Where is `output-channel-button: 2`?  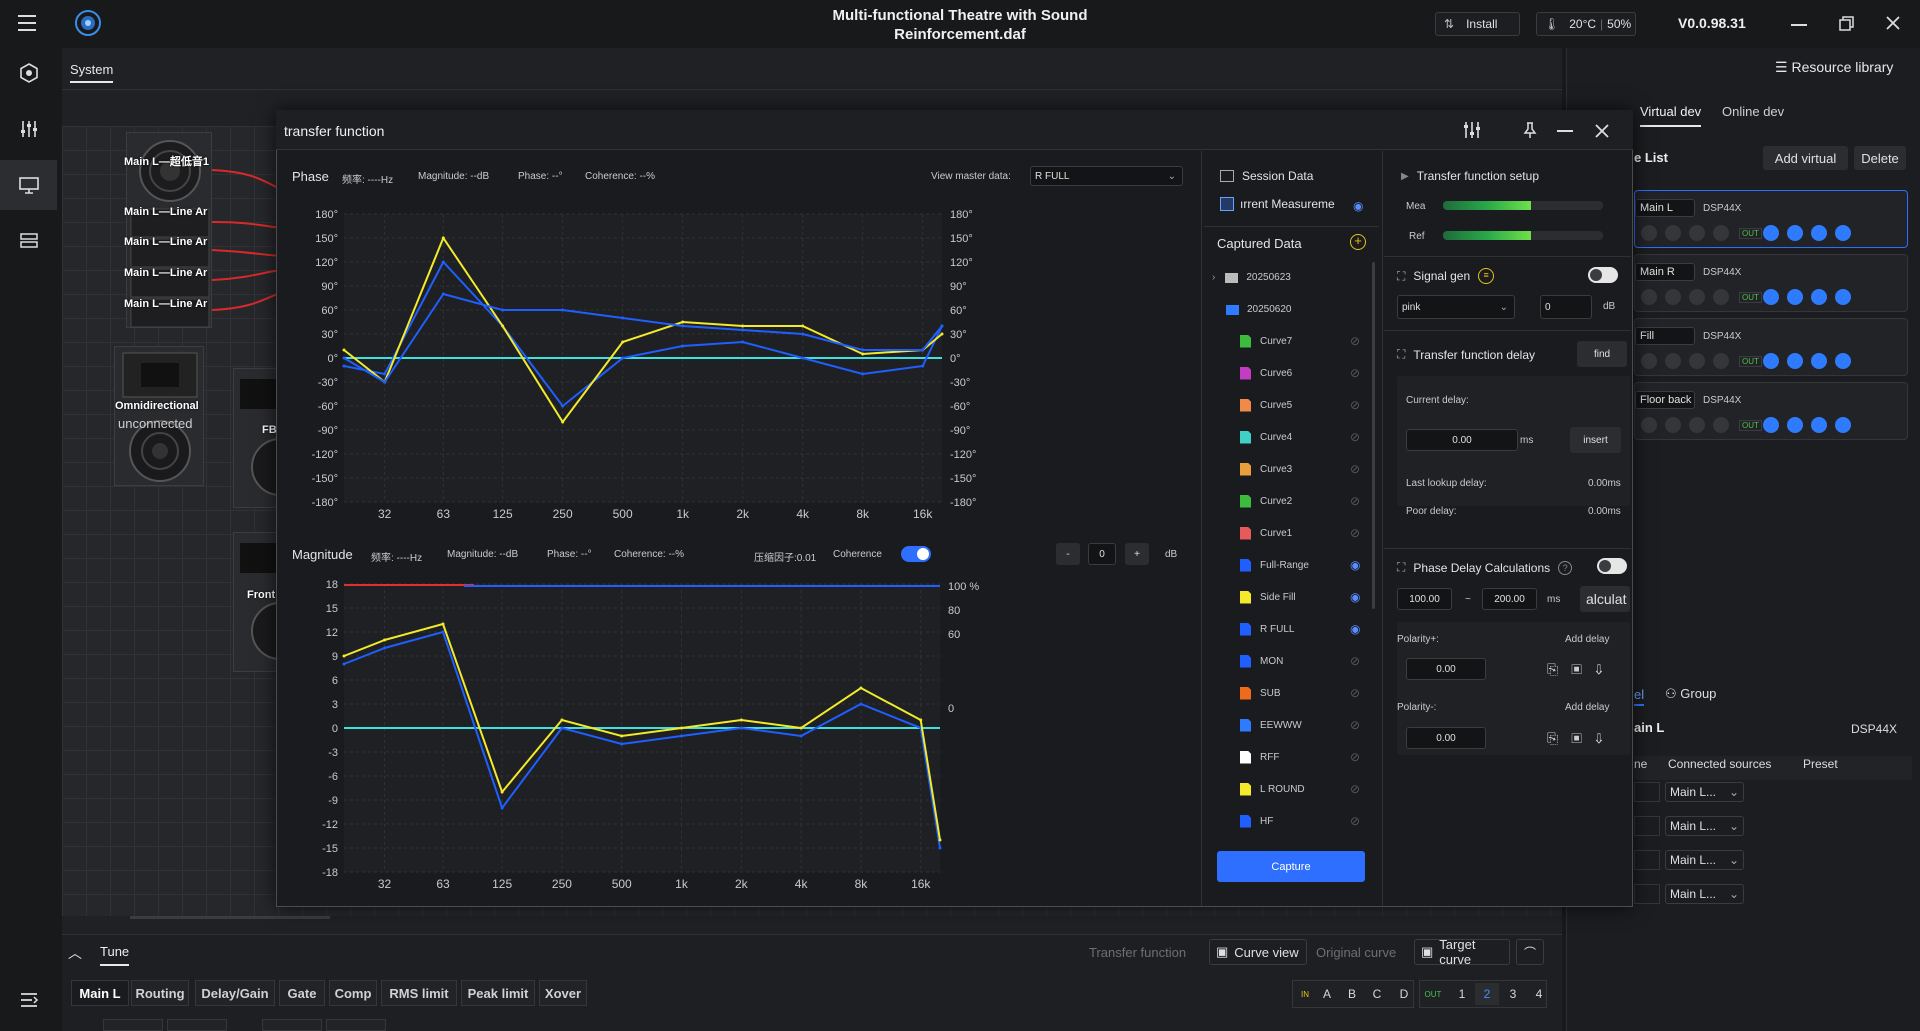
output-channel-button: 2 is located at coordinates (1487, 994).